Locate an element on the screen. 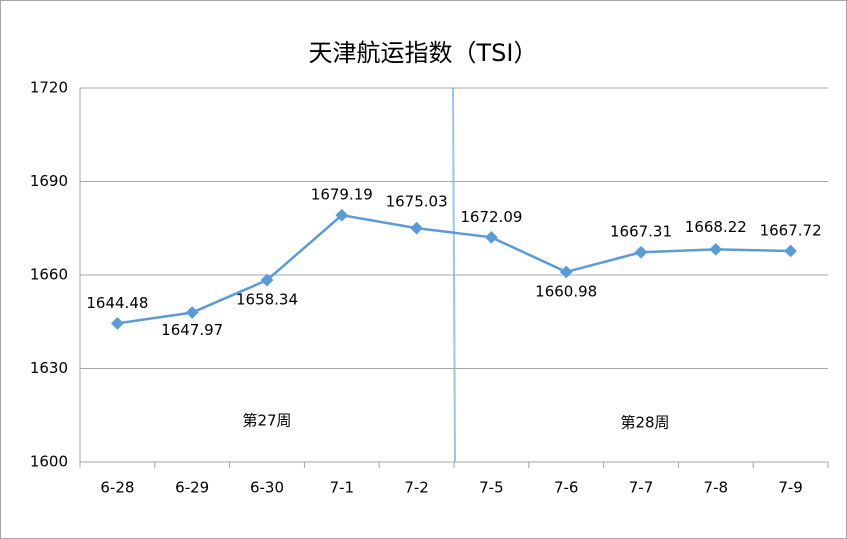  y-tick-label: 1690 is located at coordinates (49, 181).